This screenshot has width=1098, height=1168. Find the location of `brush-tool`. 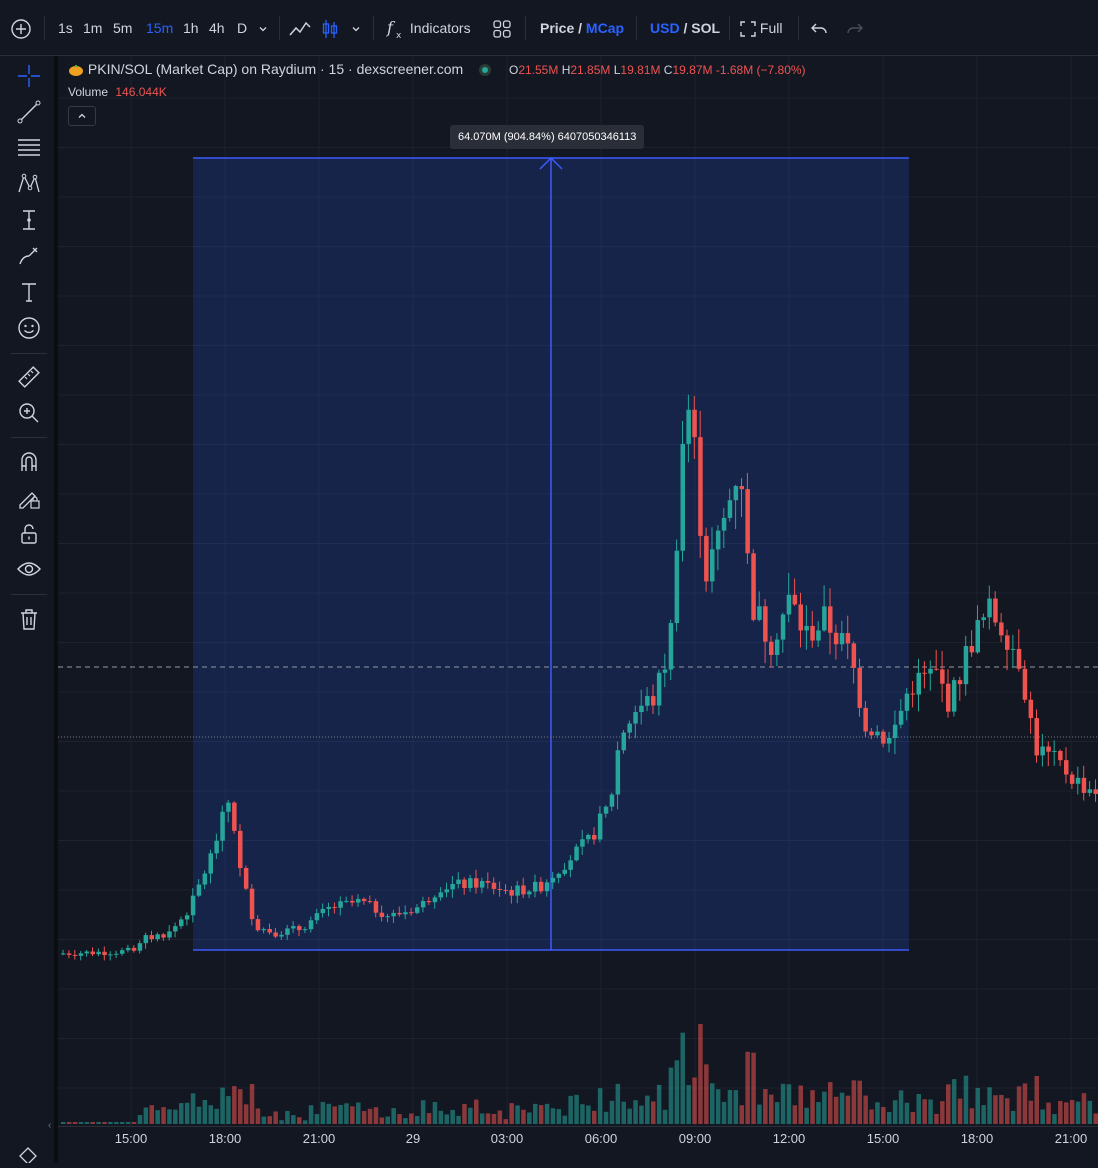

brush-tool is located at coordinates (29, 256).